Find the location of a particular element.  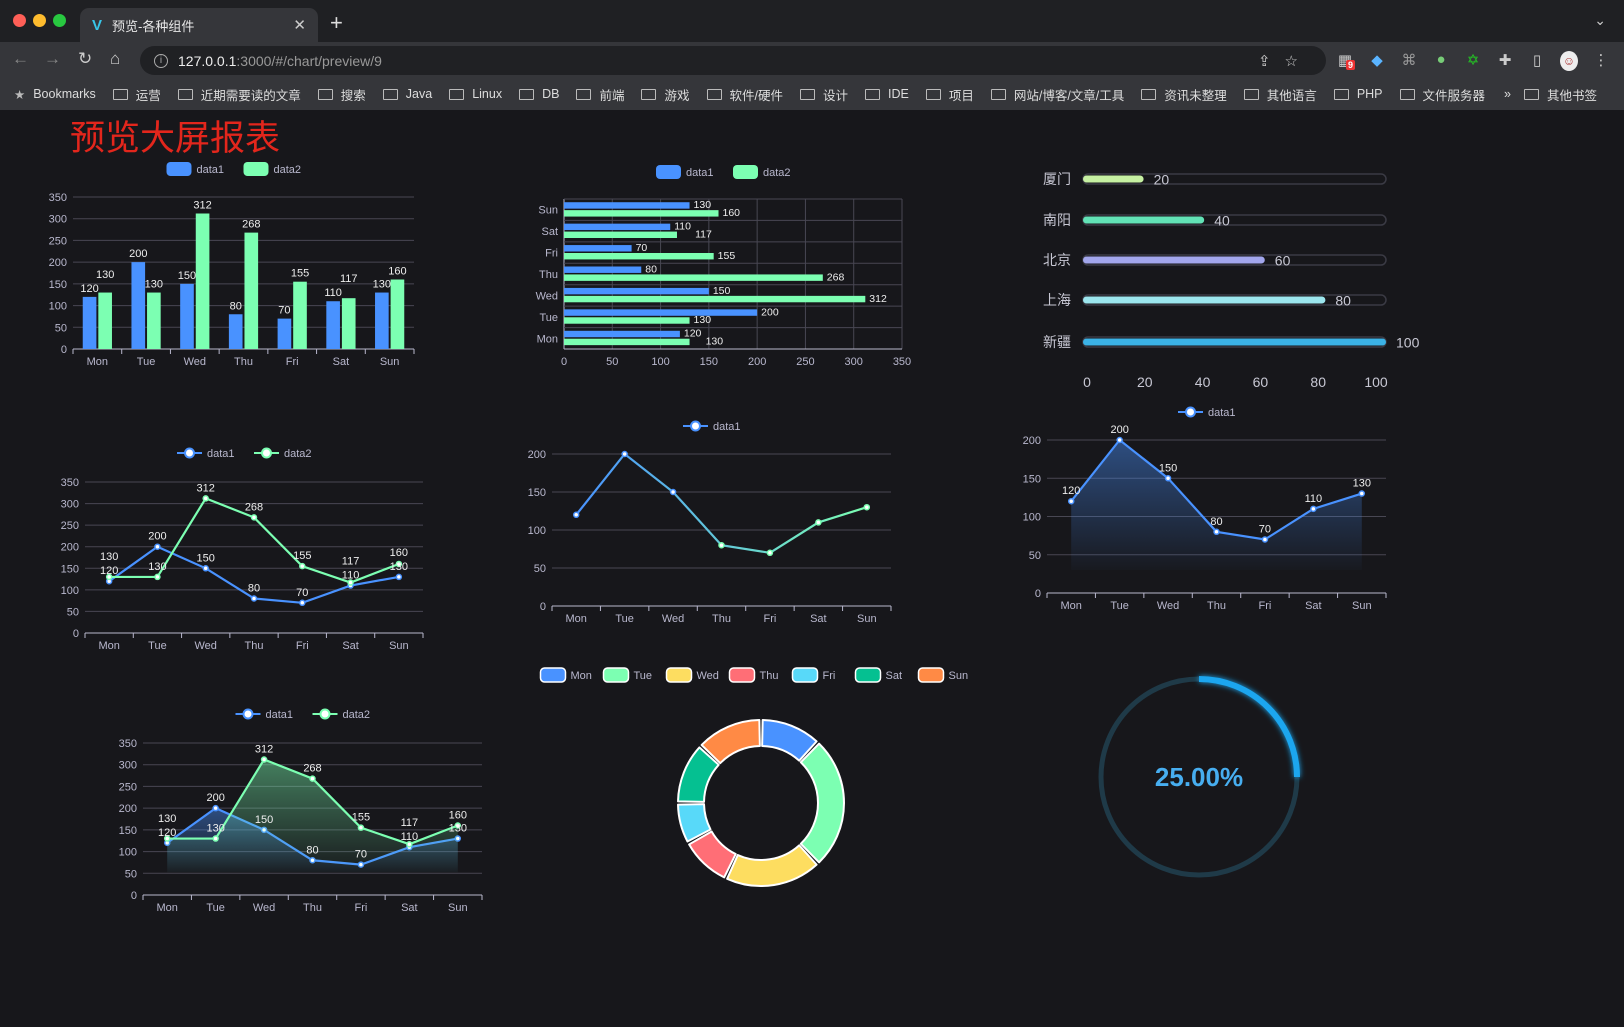

extensions-puzzle-icon: ✚ is located at coordinates (1505, 60).